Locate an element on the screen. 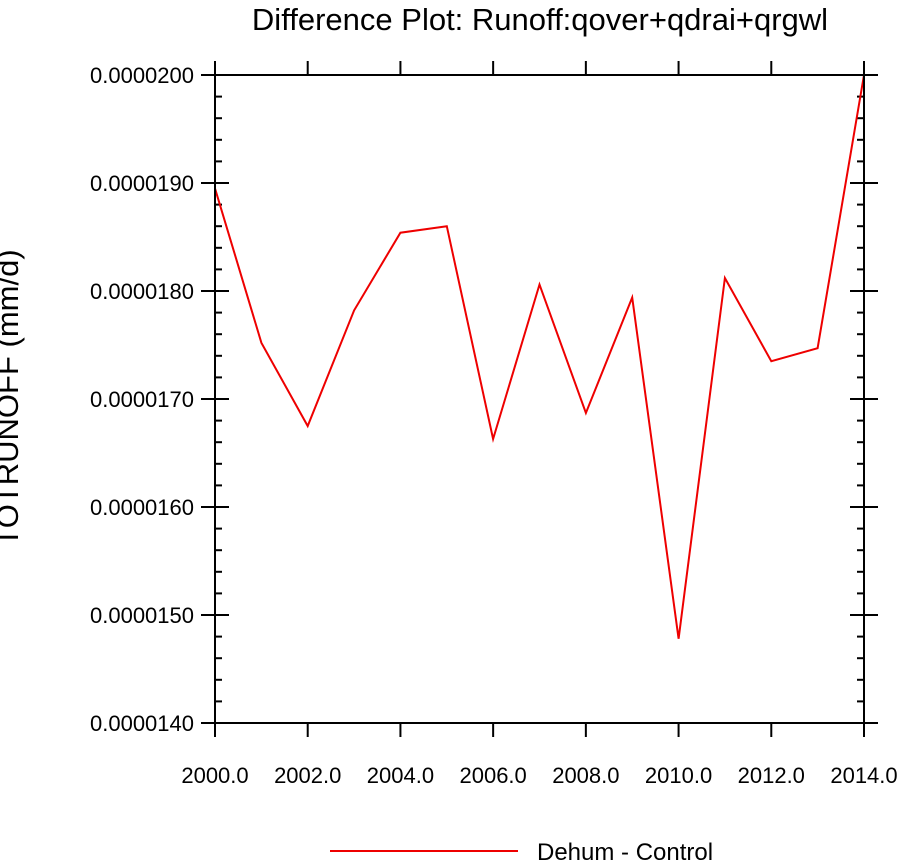  x-tick-label: 2012.0 is located at coordinates (771, 775).